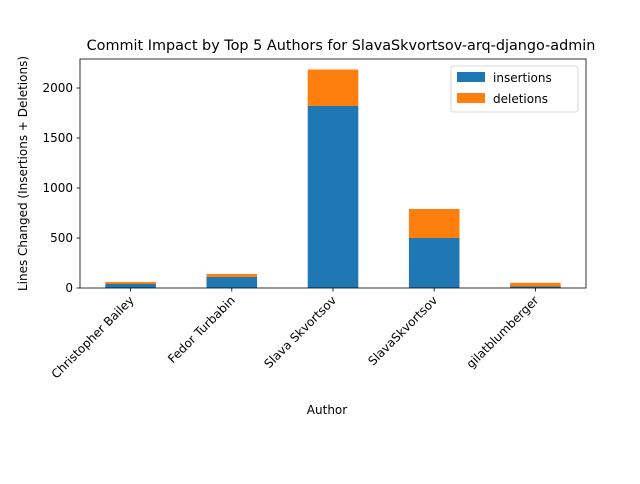  Describe the element at coordinates (471, 98) in the screenshot. I see `legend-swatch-deletions` at that location.